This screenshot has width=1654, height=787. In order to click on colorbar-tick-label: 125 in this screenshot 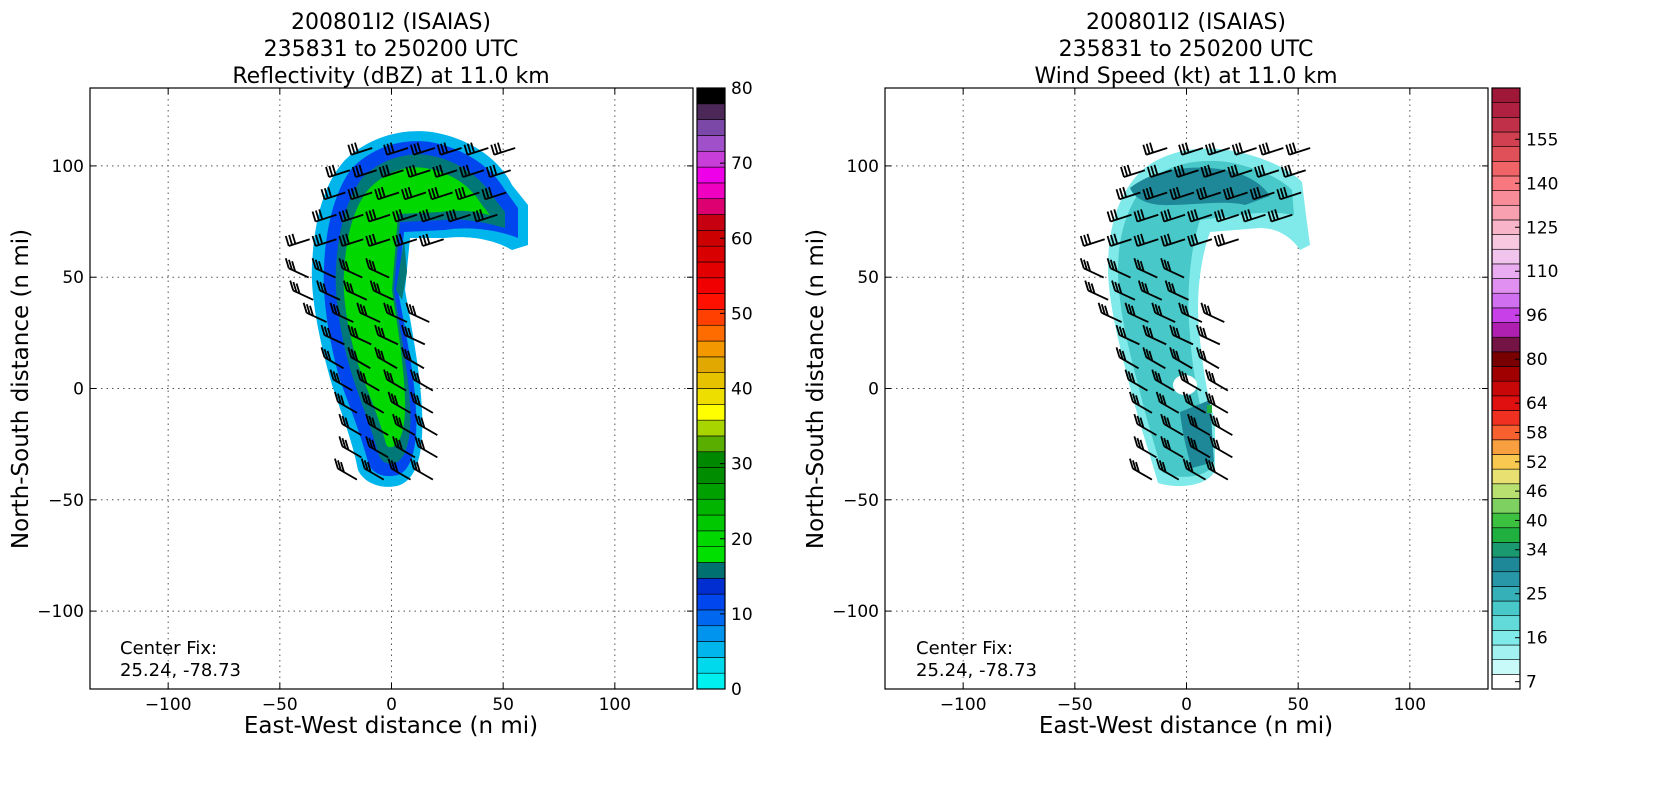, I will do `click(1542, 228)`.